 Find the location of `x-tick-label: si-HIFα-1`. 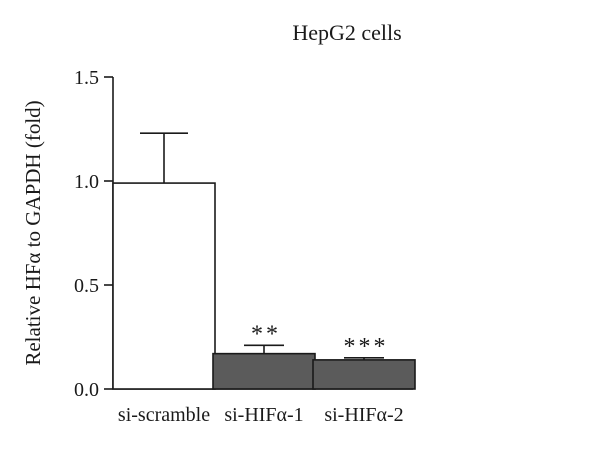

x-tick-label: si-HIFα-1 is located at coordinates (263, 415).